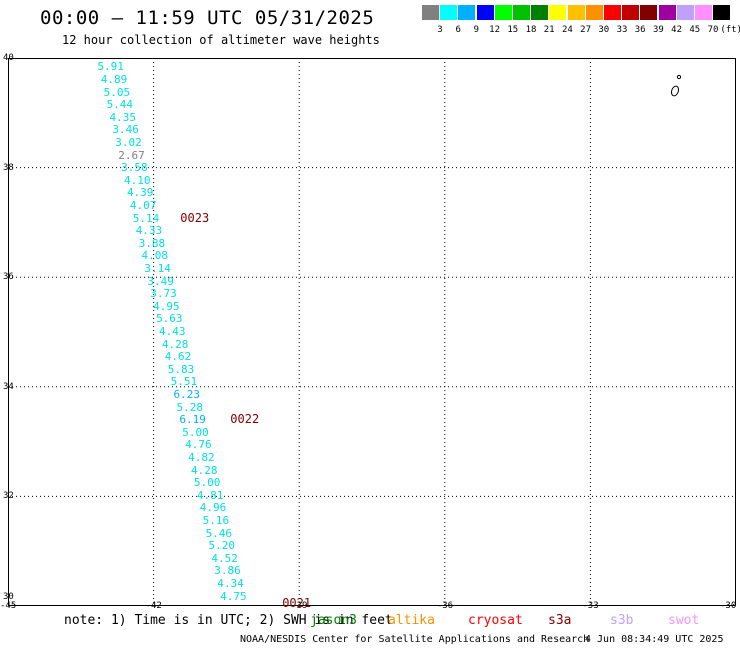  Describe the element at coordinates (640, 30) in the screenshot. I see `legend-tick-label: 36` at that location.